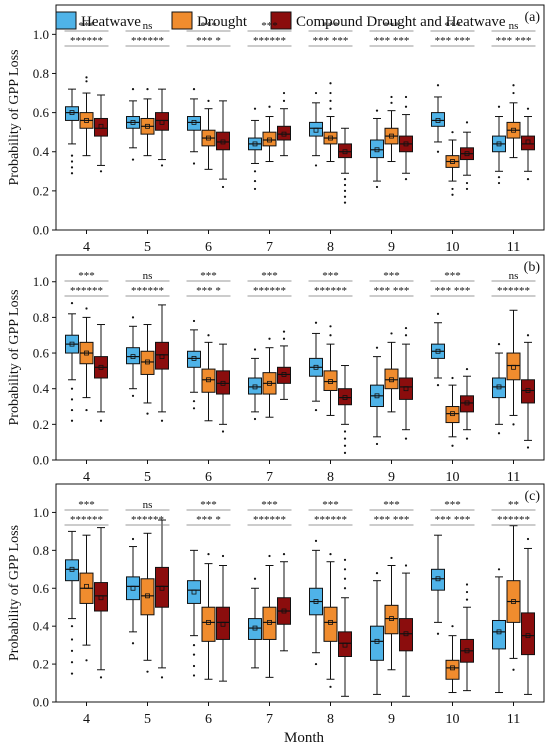 The height and width of the screenshot is (749, 550). Describe the element at coordinates (41, 664) in the screenshot. I see `y-tick-label: 0.2` at that location.